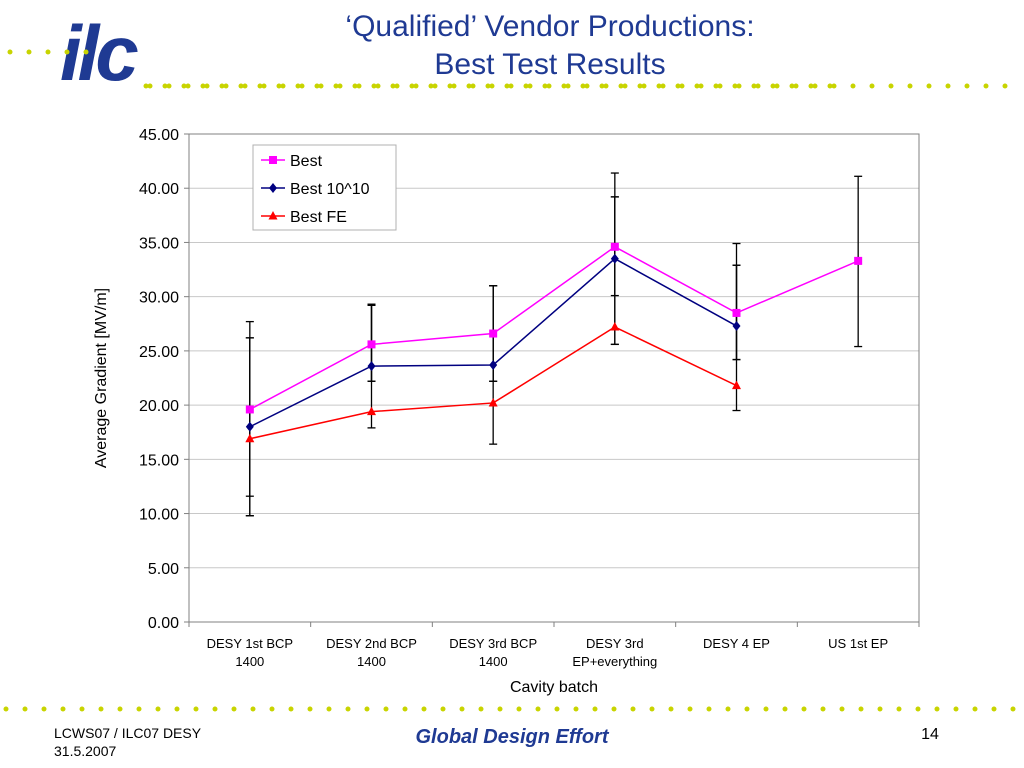  Describe the element at coordinates (550, 64) in the screenshot. I see `title-line-2: Best Test Results` at that location.